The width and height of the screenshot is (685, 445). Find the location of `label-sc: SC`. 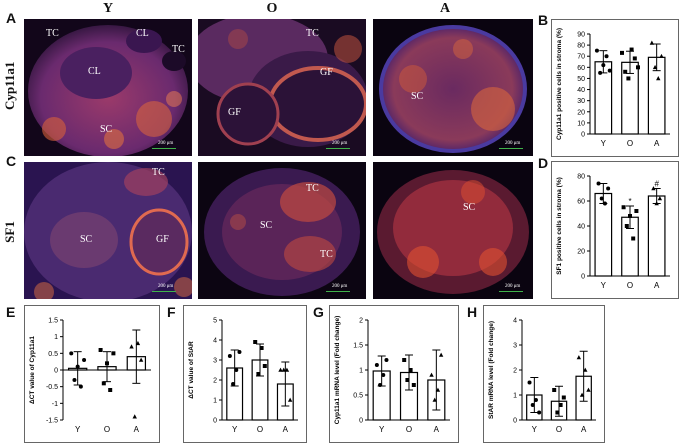

label-sc: SC is located at coordinates (86, 239).